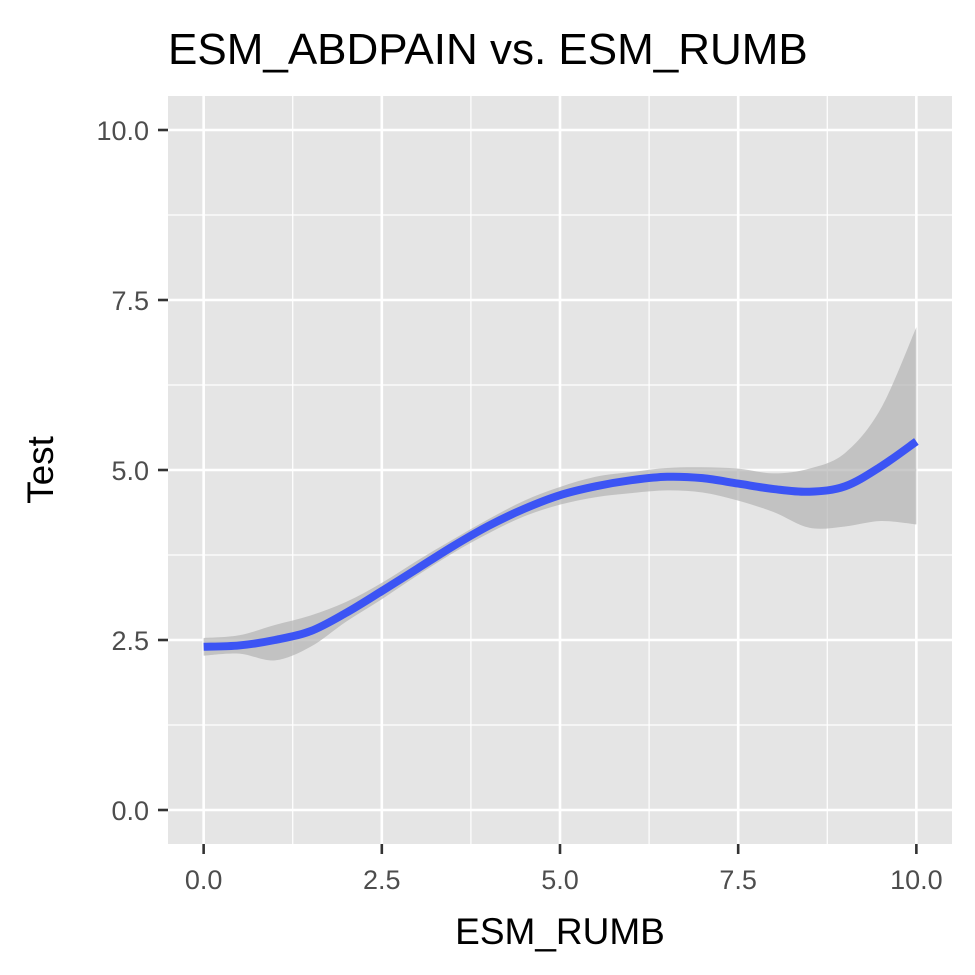 The height and width of the screenshot is (975, 975). I want to click on chart-title: ESM_ABDPAIN vs. ESM_RUMB, so click(488, 49).